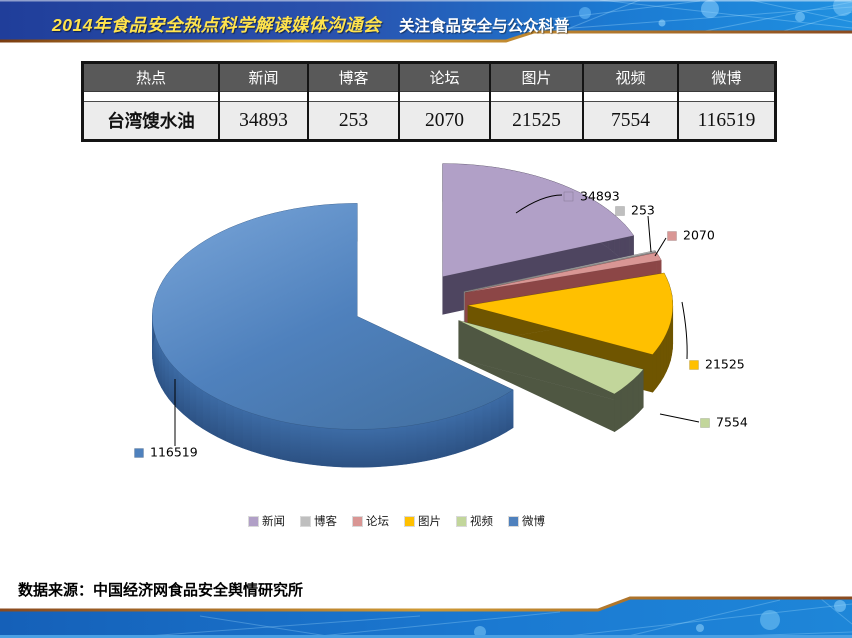 The width and height of the screenshot is (852, 638). Describe the element at coordinates (635, 228) in the screenshot. I see `data-label-博客: 253` at that location.